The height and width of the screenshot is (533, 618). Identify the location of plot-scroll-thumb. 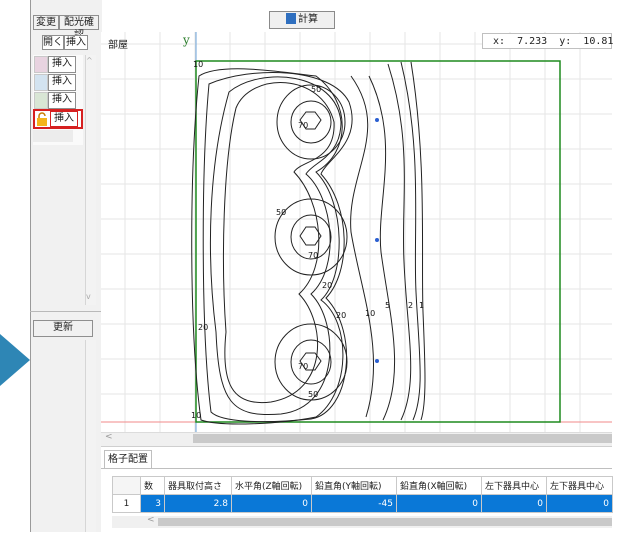
(402, 438).